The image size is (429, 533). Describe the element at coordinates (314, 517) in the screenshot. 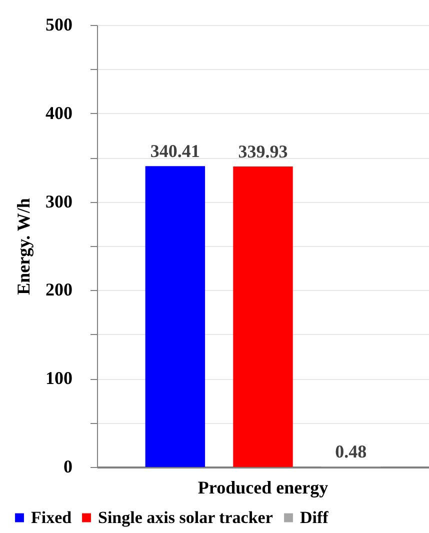

I see `legend-label: Diff` at that location.